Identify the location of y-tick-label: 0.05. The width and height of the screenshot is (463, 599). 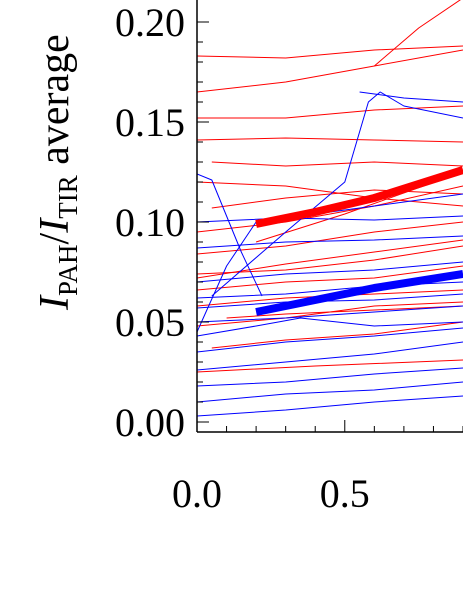
(150, 322).